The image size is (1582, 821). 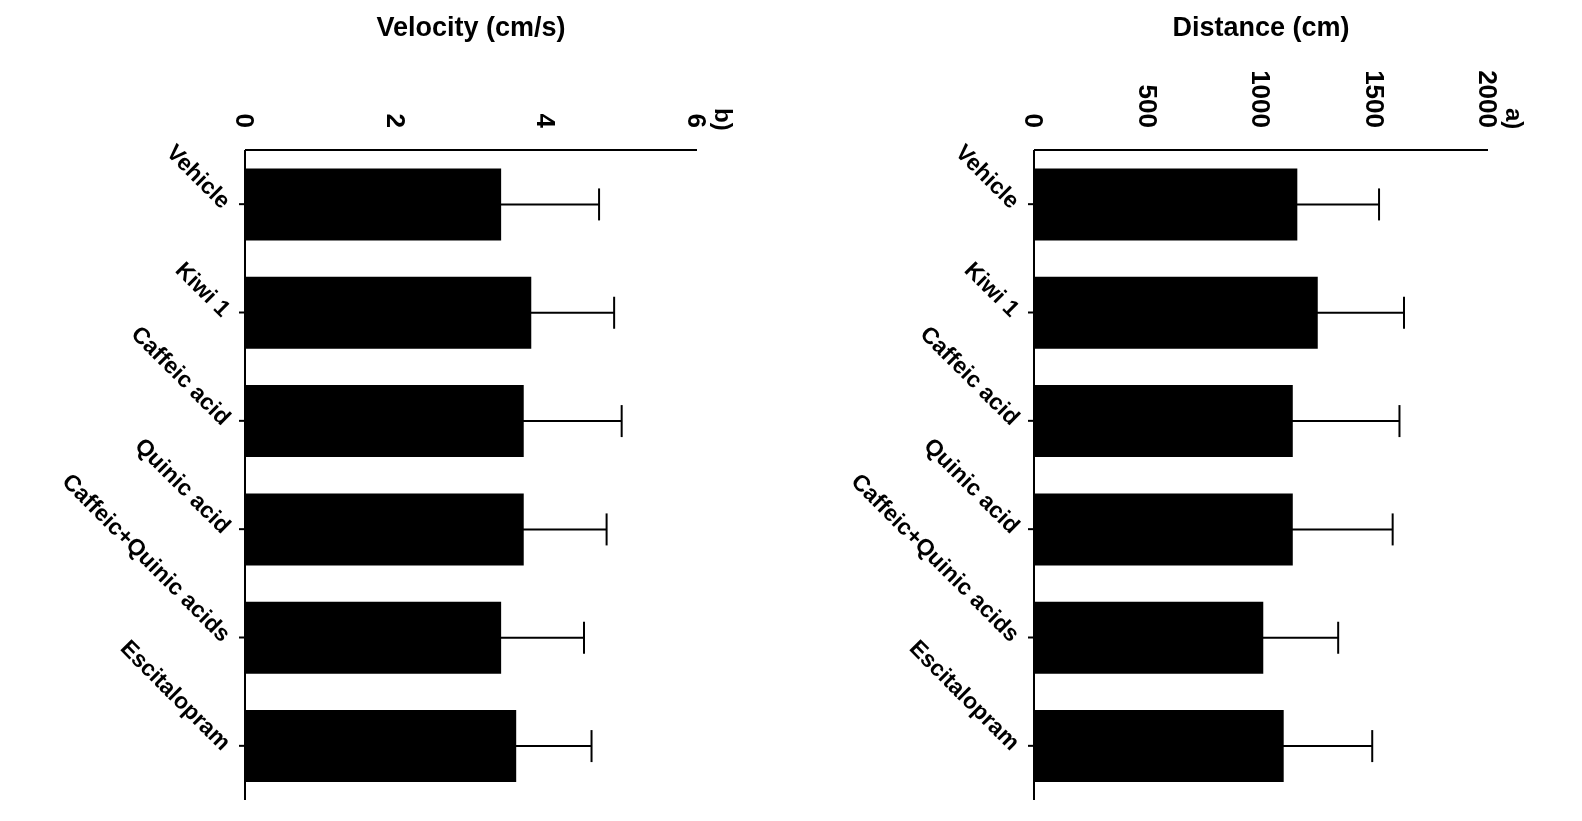 What do you see at coordinates (546, 121) in the screenshot?
I see `x-tick-label: 4` at bounding box center [546, 121].